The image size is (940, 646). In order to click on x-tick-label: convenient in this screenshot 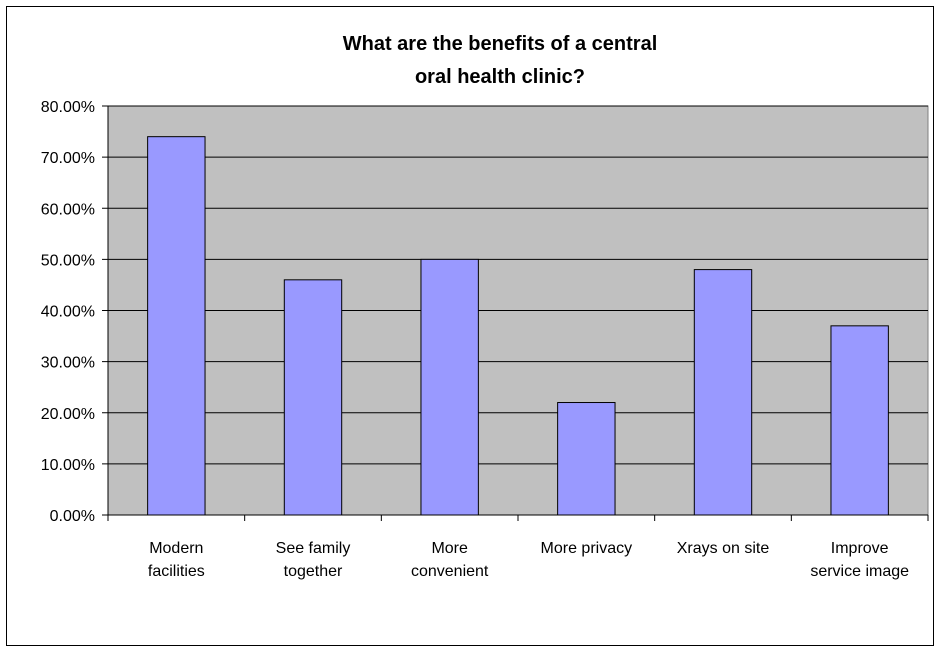, I will do `click(450, 571)`.